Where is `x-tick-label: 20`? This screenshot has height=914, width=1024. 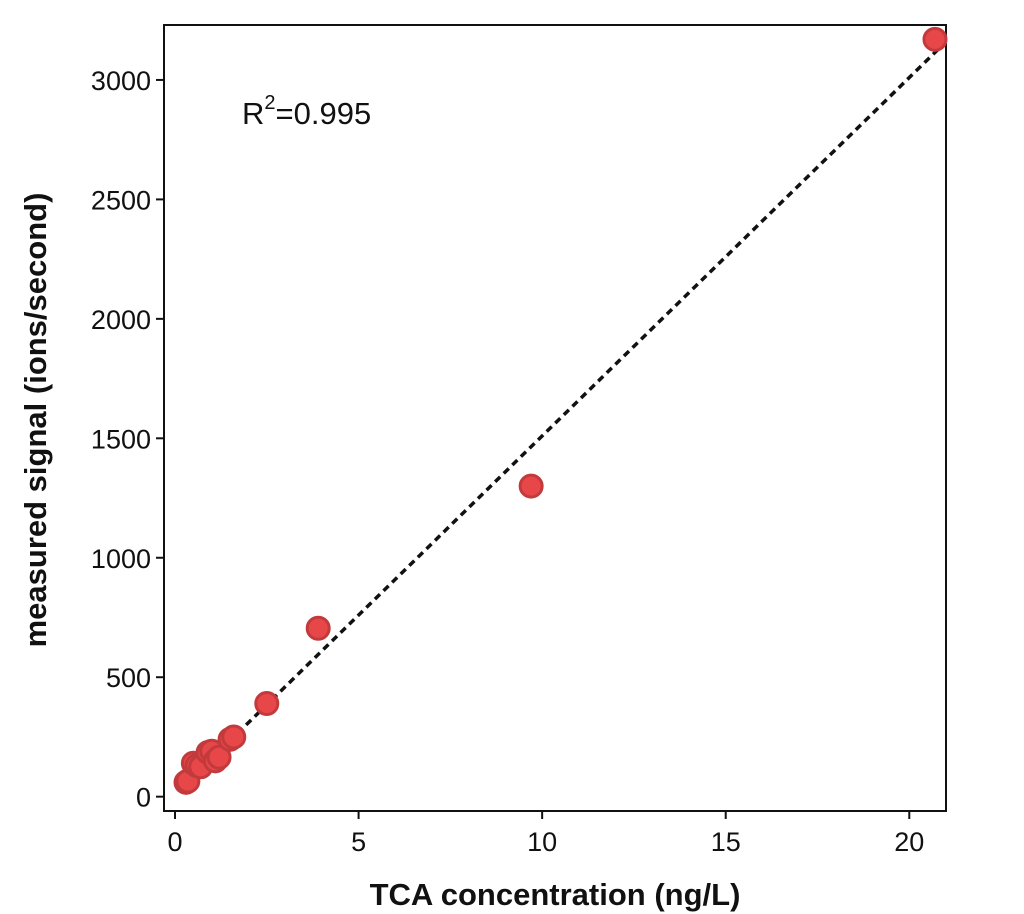 x-tick-label: 20 is located at coordinates (909, 842).